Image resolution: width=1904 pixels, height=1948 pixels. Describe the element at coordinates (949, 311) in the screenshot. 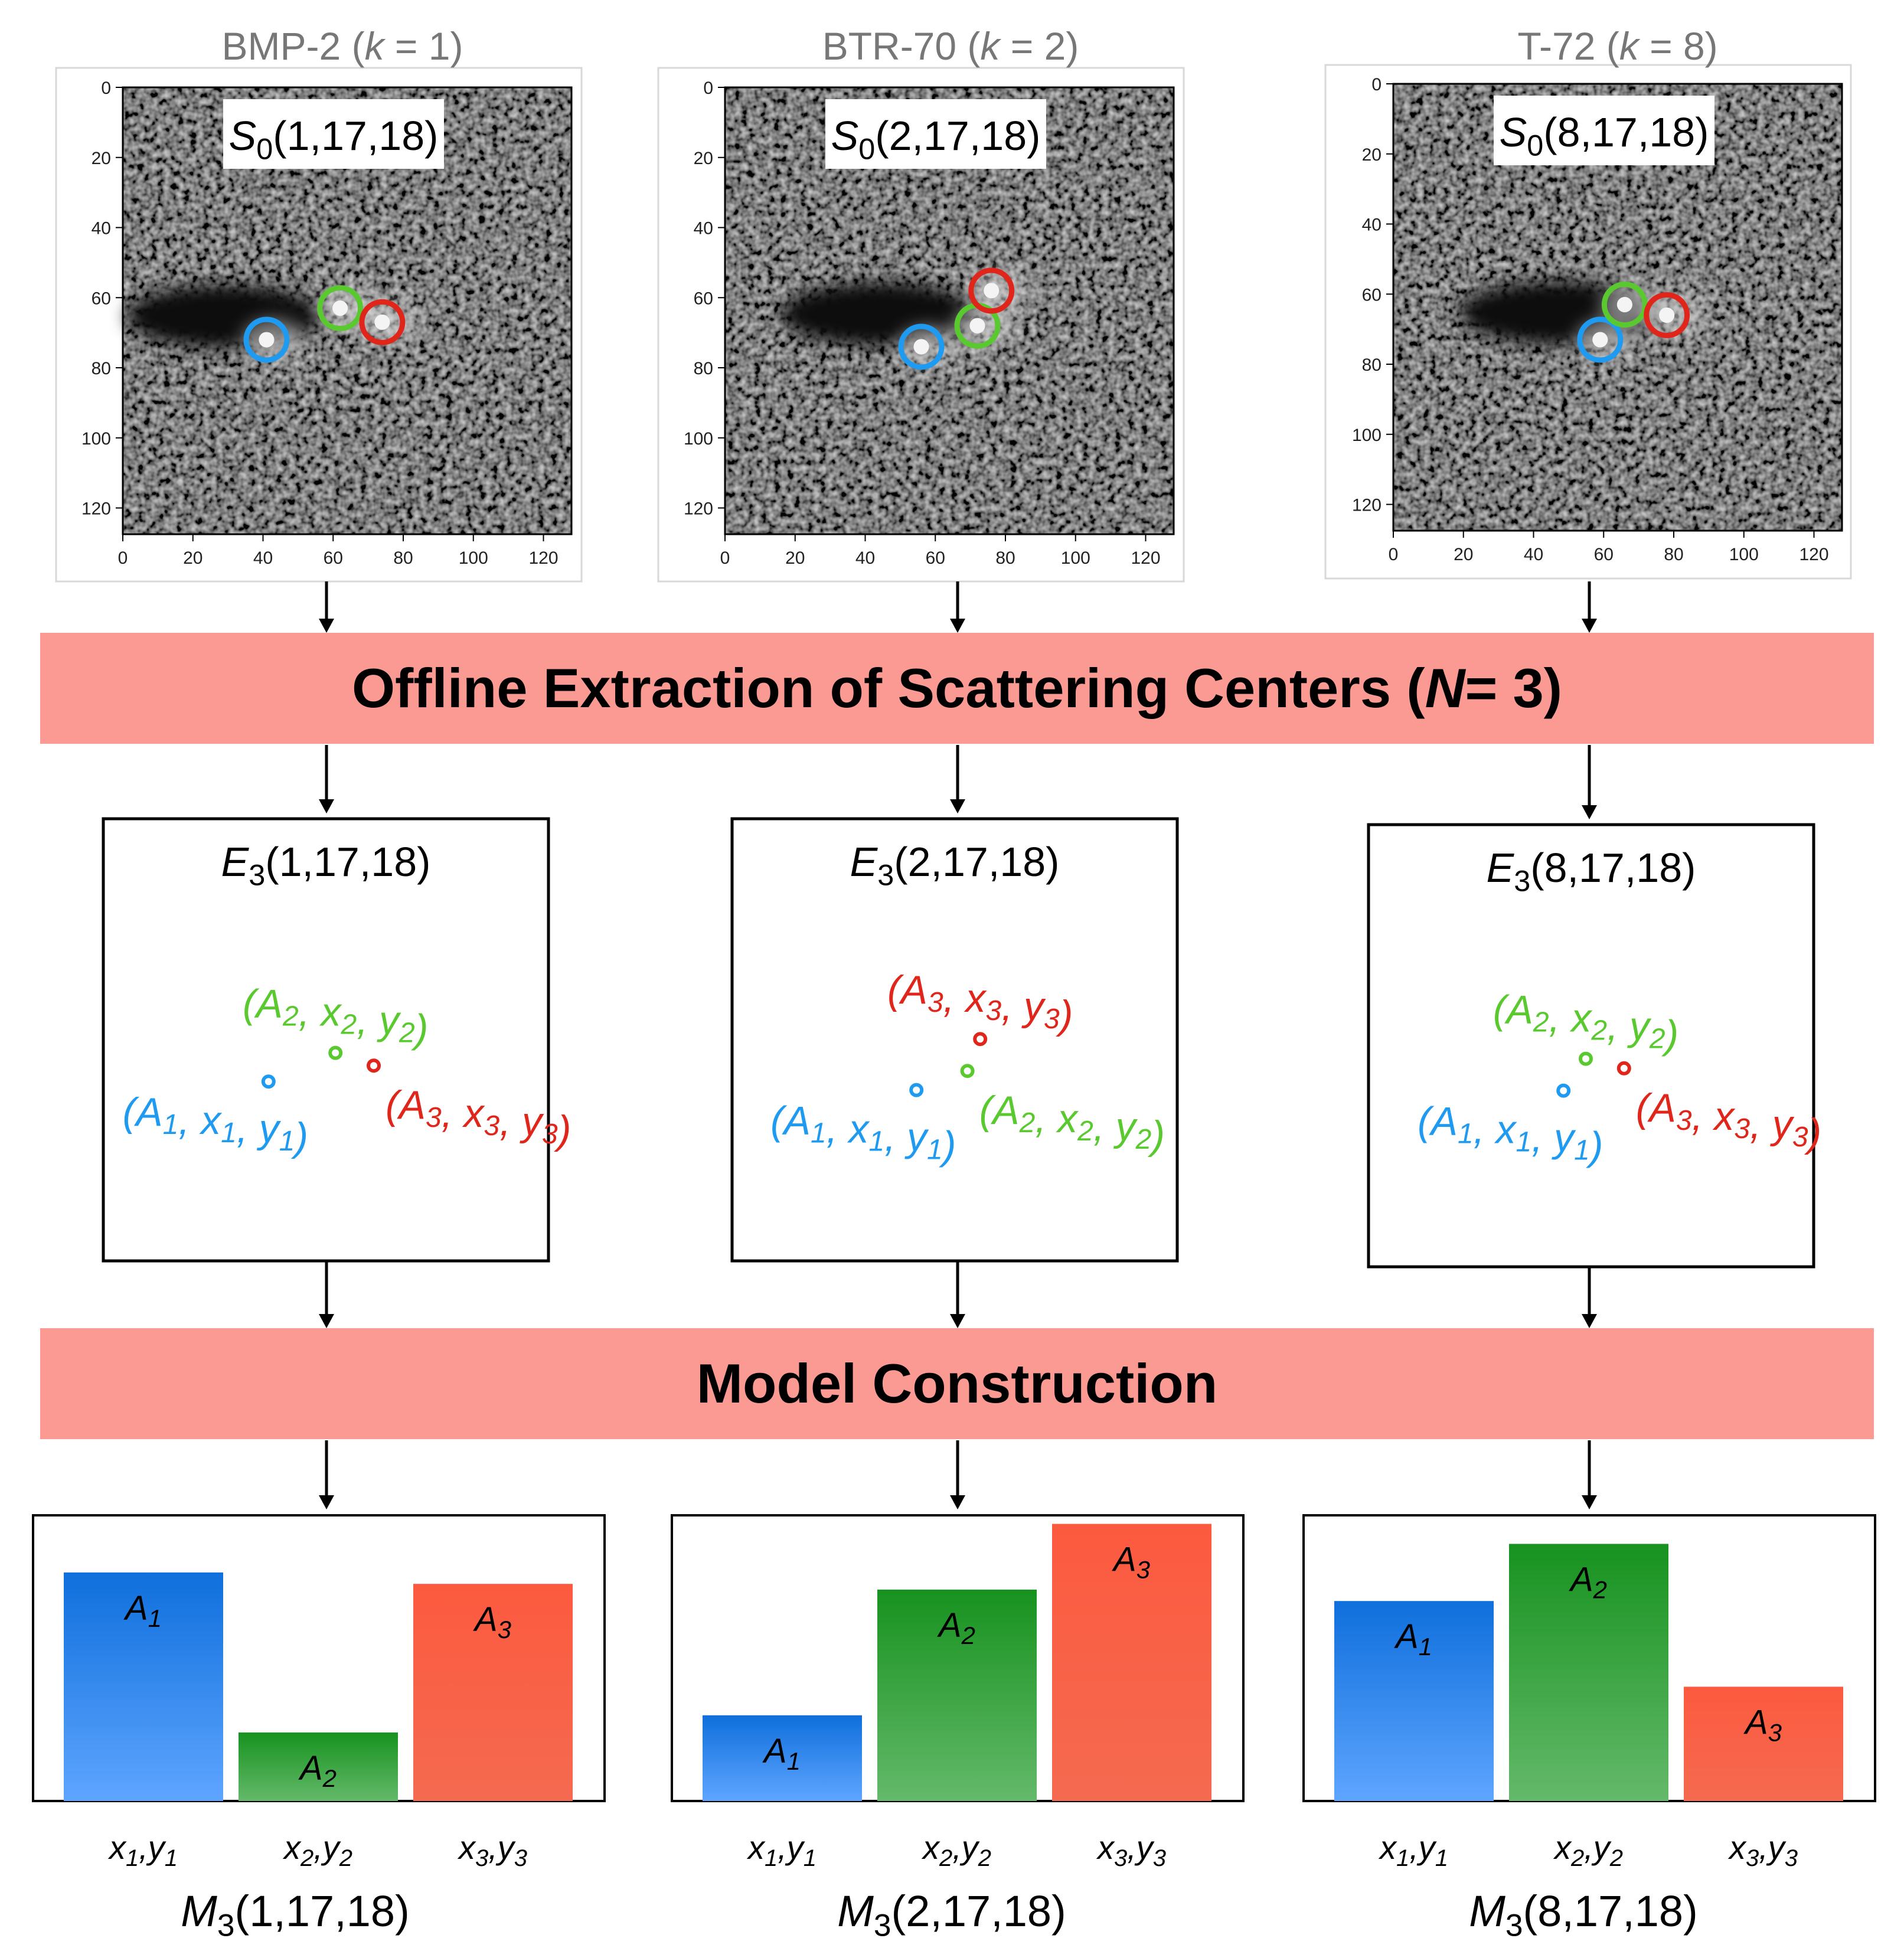

I see `sar-image-border` at that location.